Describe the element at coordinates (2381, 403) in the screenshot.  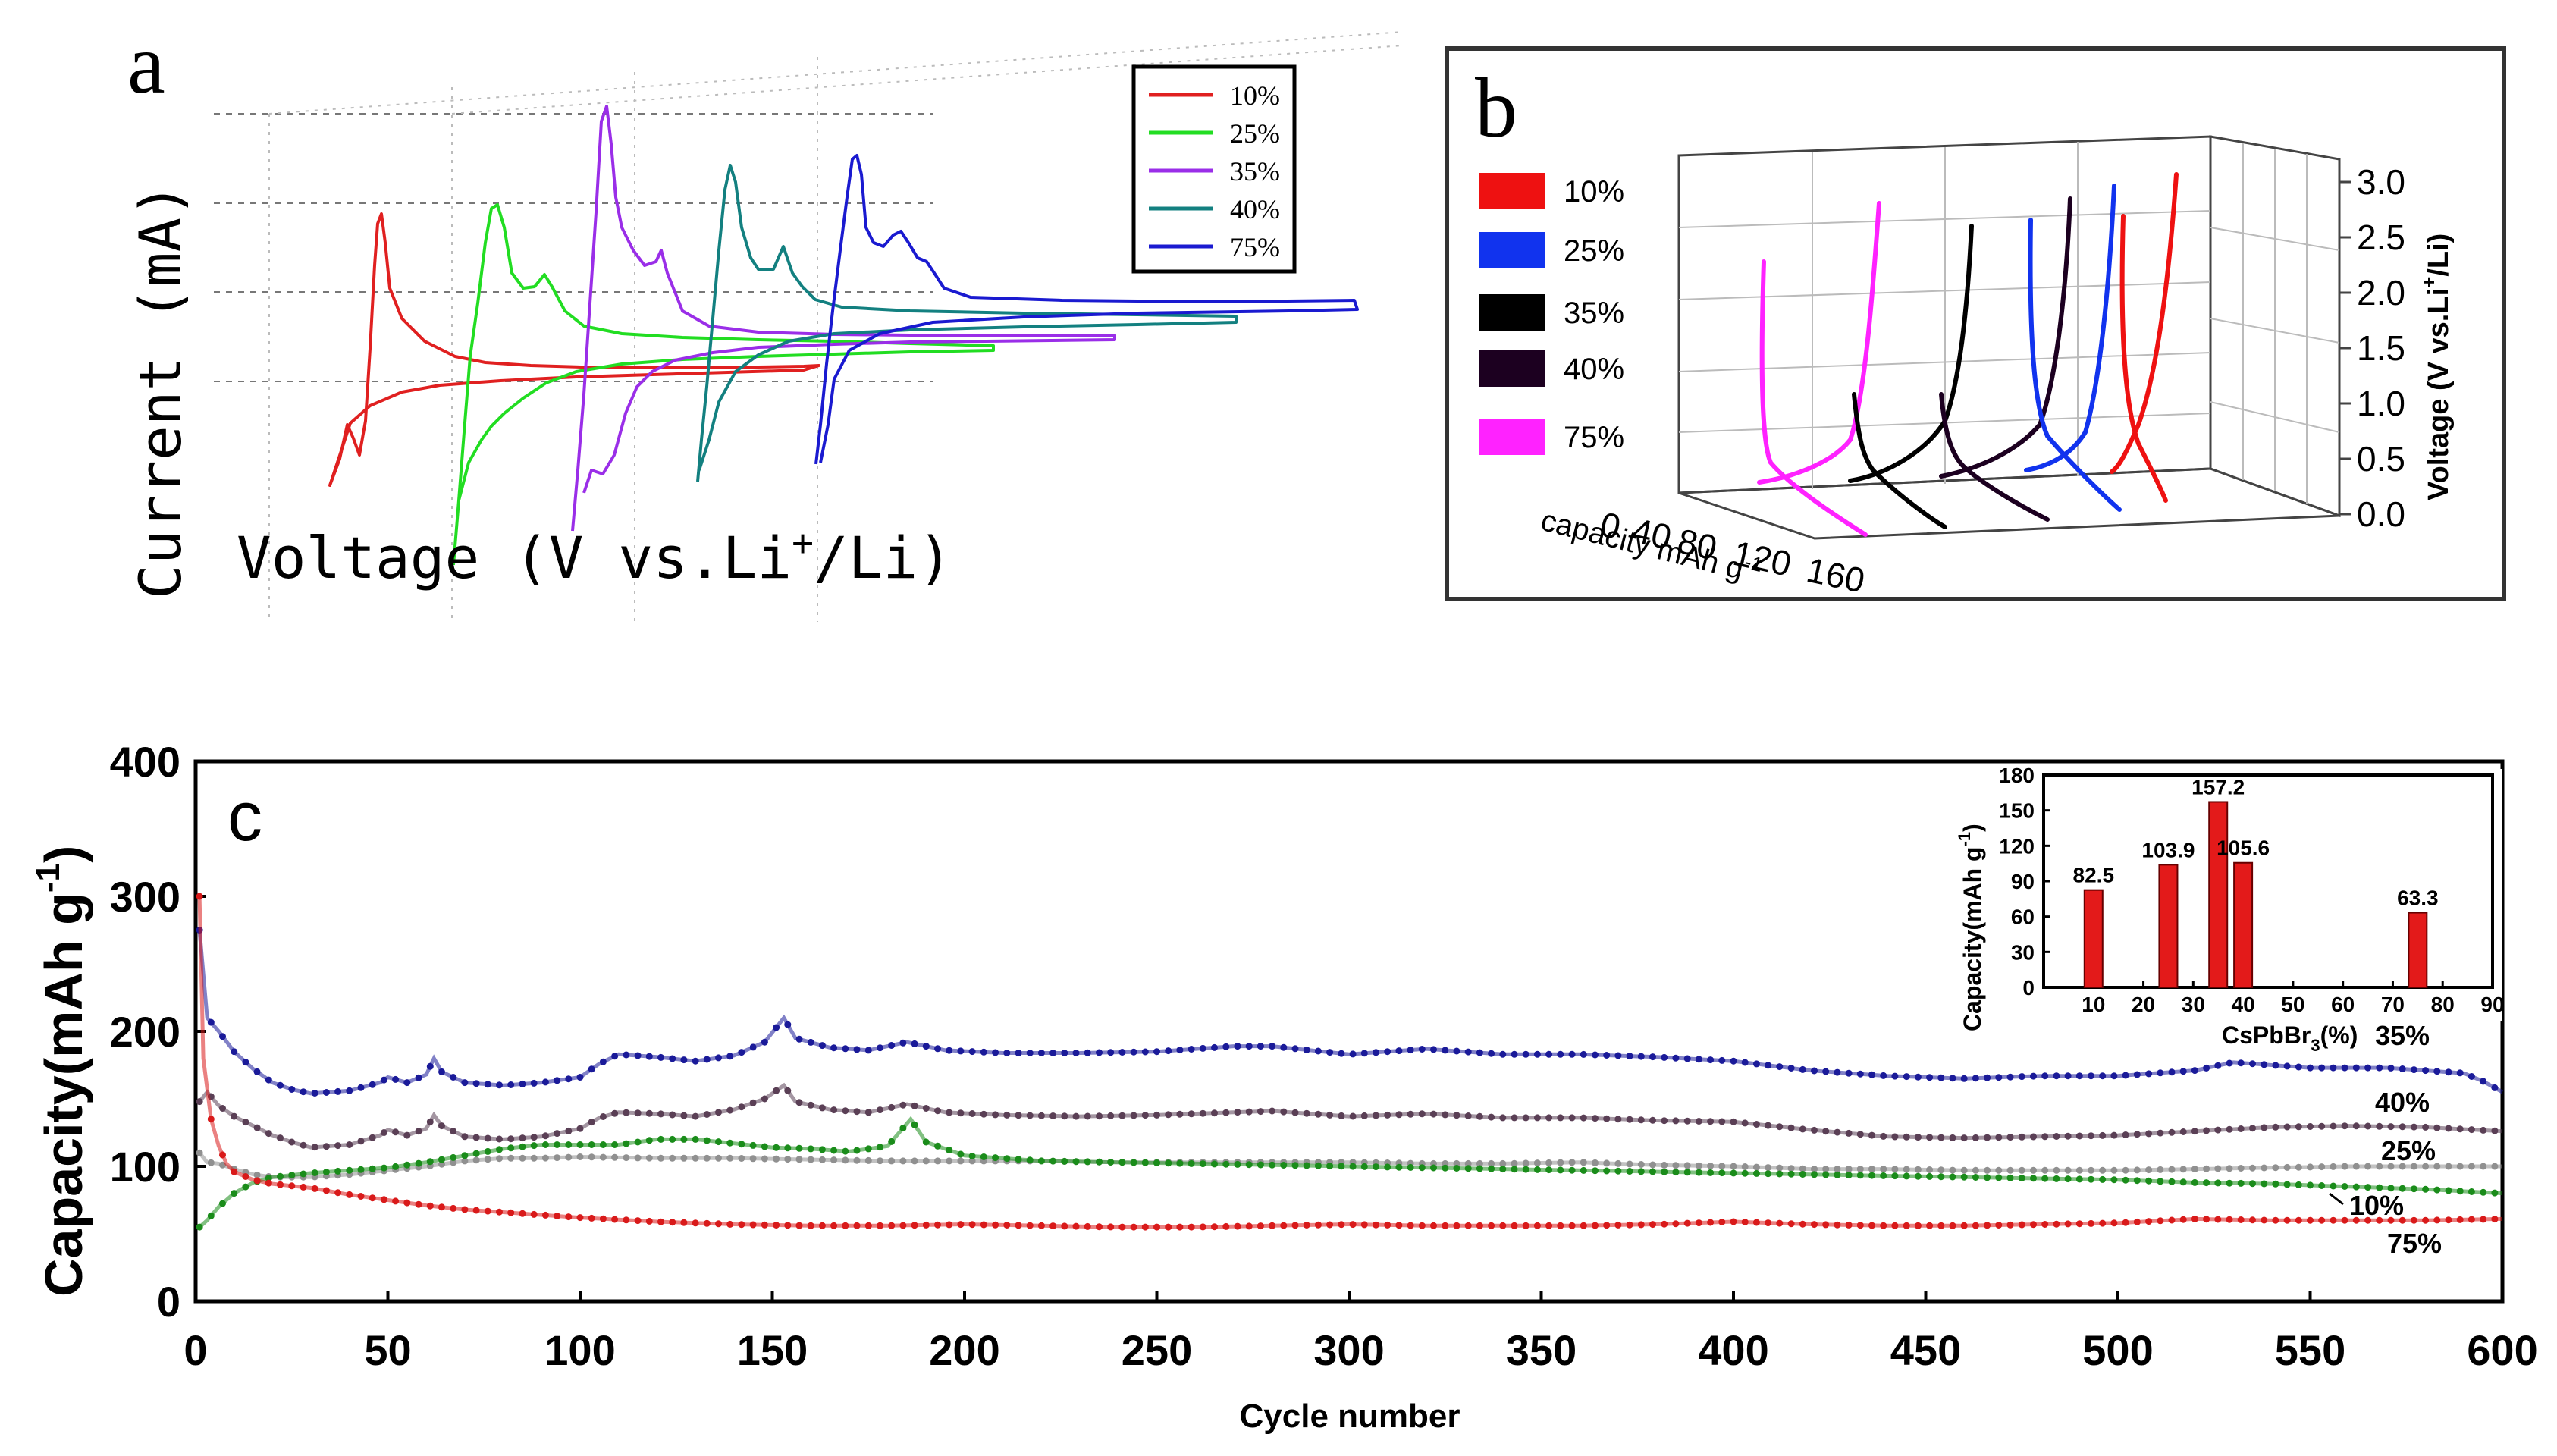
I see `ytick-label: 1.0` at that location.